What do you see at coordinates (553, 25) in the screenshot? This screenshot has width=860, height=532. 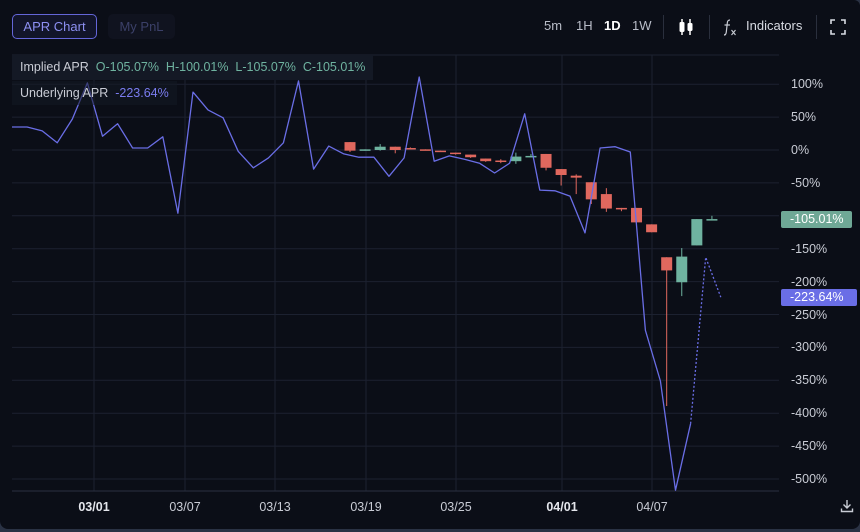 I see `timeframe-5m: 5m` at bounding box center [553, 25].